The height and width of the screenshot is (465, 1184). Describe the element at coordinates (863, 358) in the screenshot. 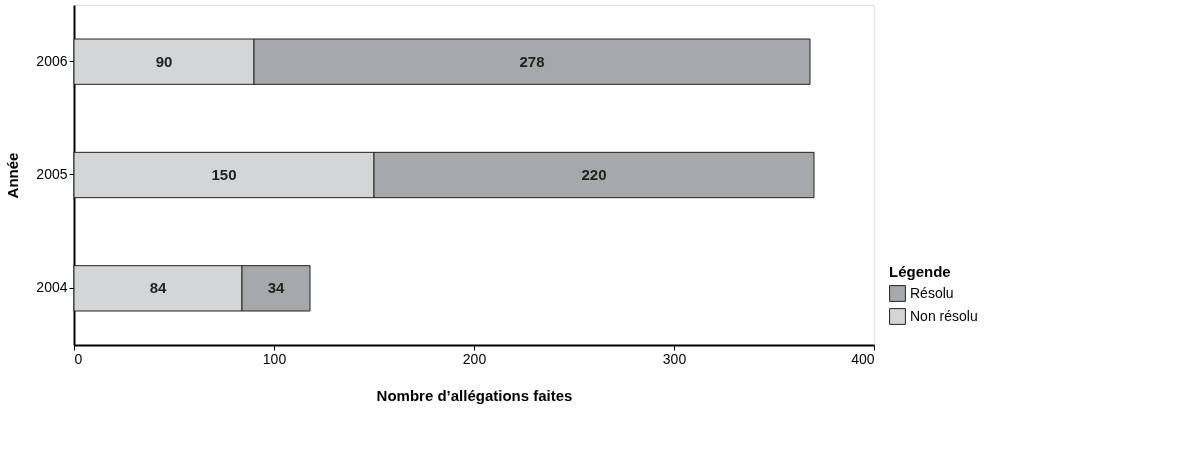

I see `x-tick-label: 400` at that location.